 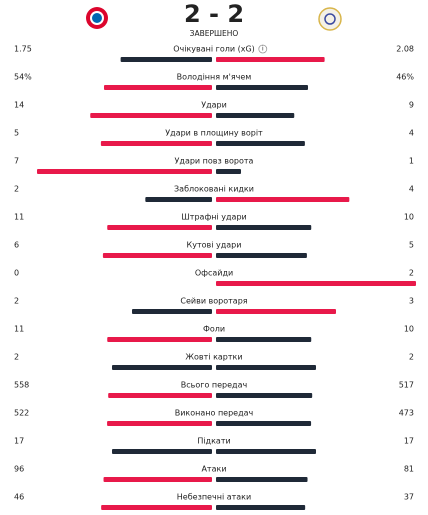 What do you see at coordinates (411, 301) in the screenshot?
I see `away-value: 3` at bounding box center [411, 301].